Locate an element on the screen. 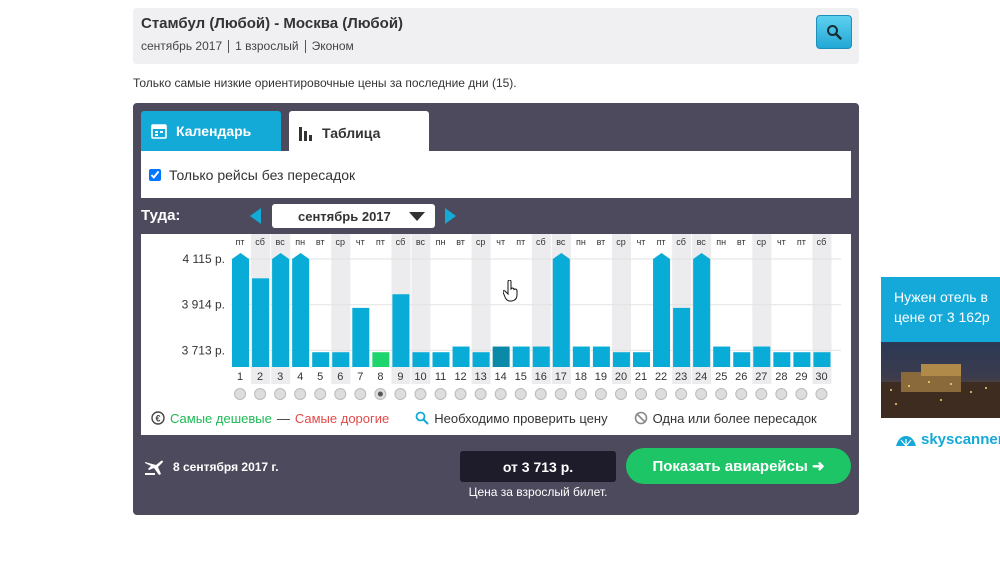  skyscanner-logo: skyscanner is located at coordinates (946, 439).